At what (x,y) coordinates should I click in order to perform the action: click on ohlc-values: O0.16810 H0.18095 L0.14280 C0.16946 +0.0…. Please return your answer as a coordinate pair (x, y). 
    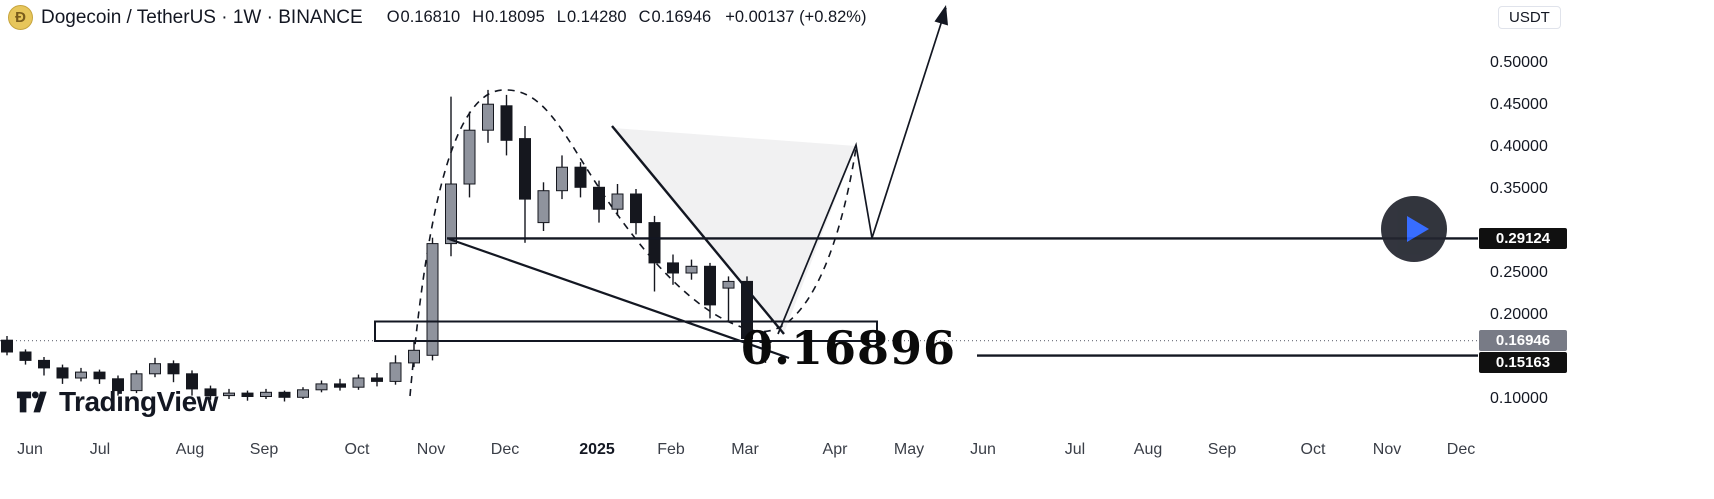
    Looking at the image, I should click on (627, 17).